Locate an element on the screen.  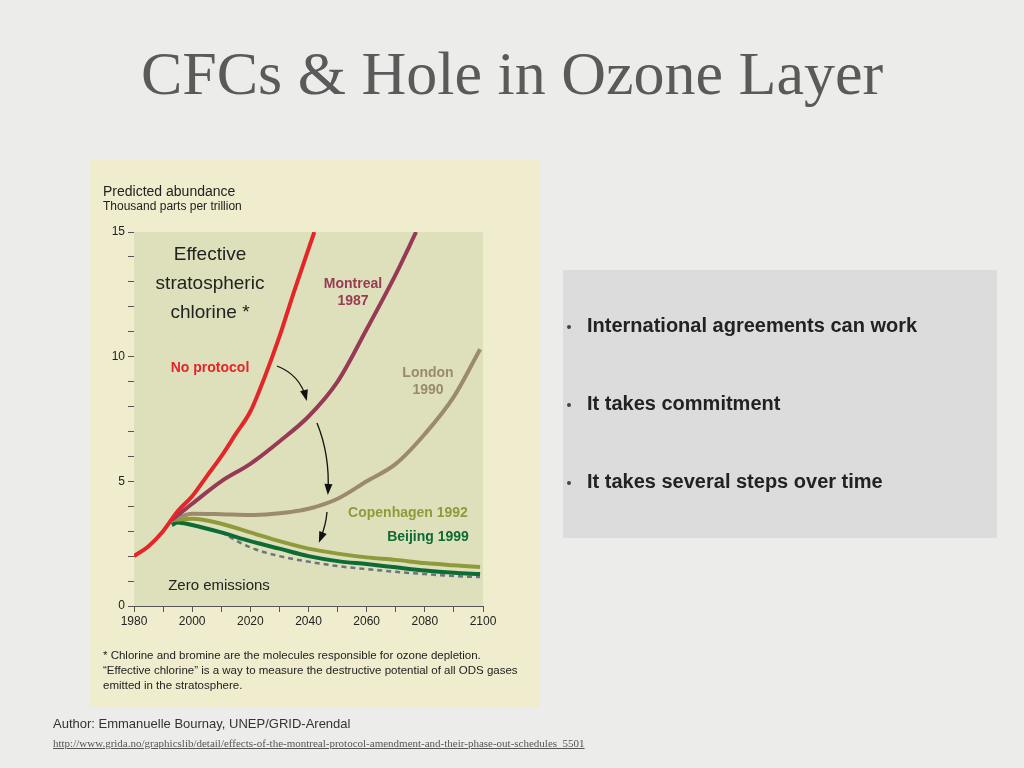
x-tick-label: 2100 is located at coordinates (483, 620).